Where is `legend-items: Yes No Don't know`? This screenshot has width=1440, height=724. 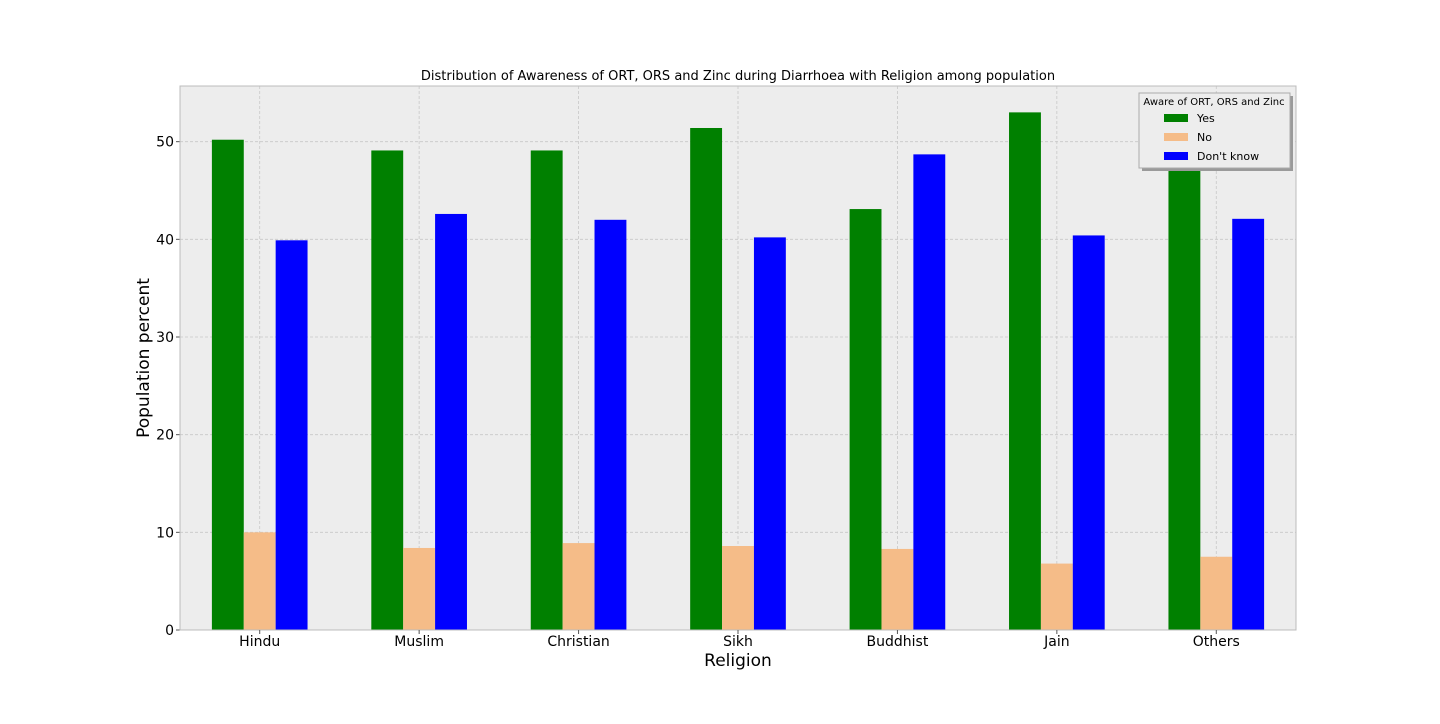
legend-items: Yes No Don't know is located at coordinates (1211, 137).